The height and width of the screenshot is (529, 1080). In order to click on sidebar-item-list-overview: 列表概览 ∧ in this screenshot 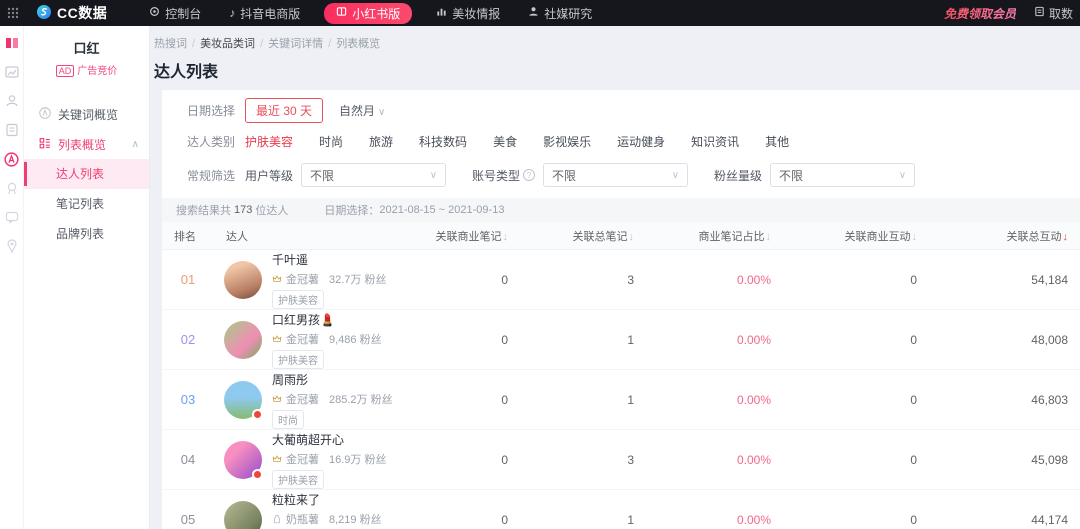, I will do `click(86, 144)`.